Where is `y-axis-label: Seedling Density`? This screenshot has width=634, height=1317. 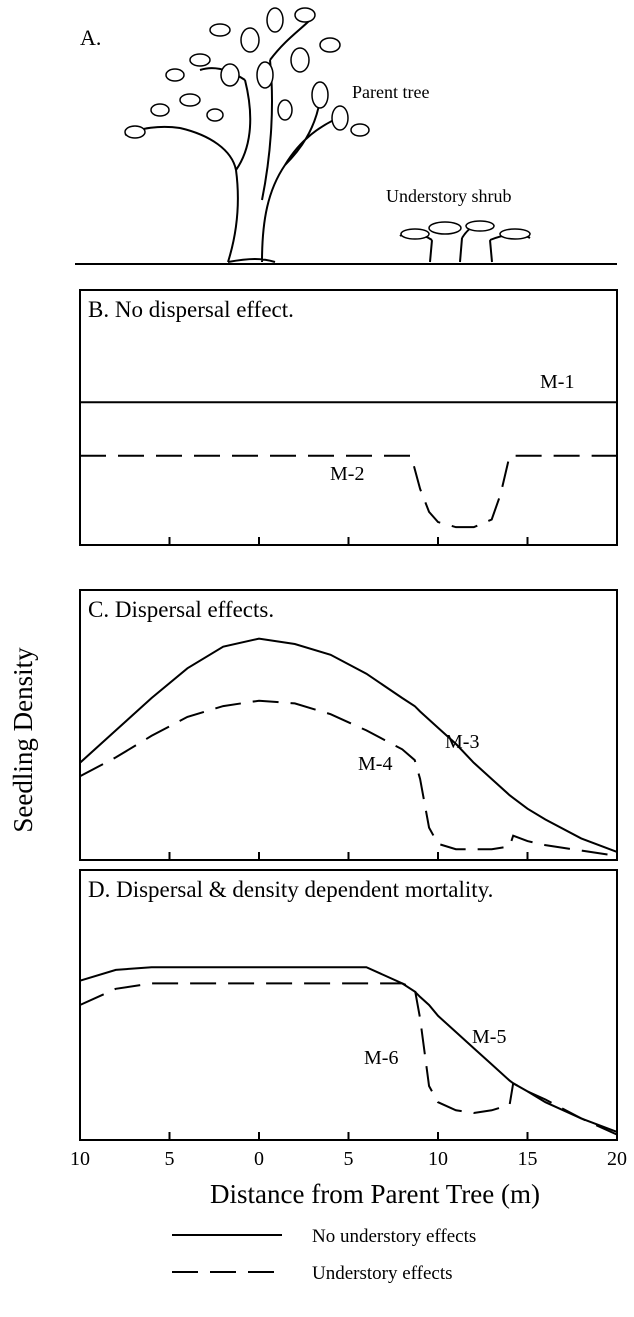 y-axis-label: Seedling Density is located at coordinates (23, 740).